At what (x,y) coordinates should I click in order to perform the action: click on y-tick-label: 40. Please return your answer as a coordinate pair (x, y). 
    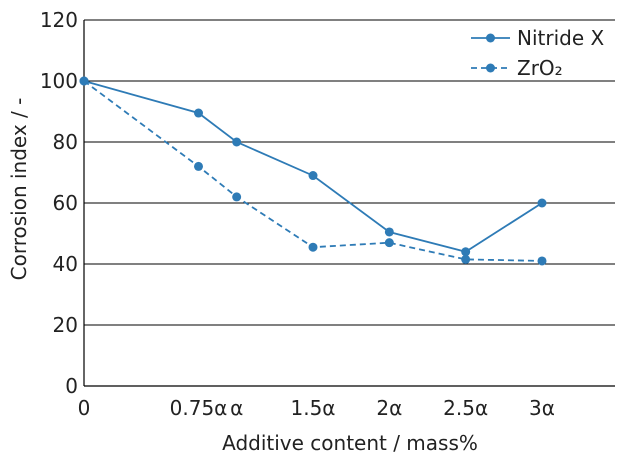
    Looking at the image, I should click on (65, 264).